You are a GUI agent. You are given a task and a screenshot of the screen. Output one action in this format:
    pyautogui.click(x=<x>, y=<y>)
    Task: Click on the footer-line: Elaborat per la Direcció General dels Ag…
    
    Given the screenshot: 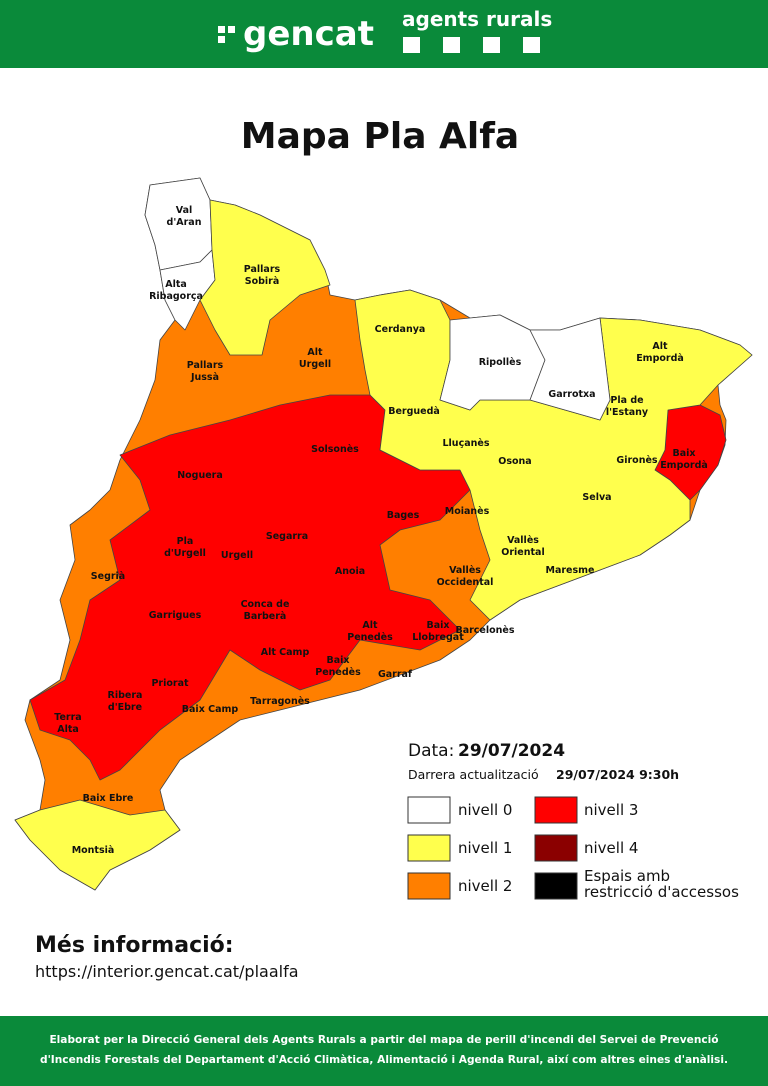 What is the action you would take?
    pyautogui.click(x=383, y=1040)
    